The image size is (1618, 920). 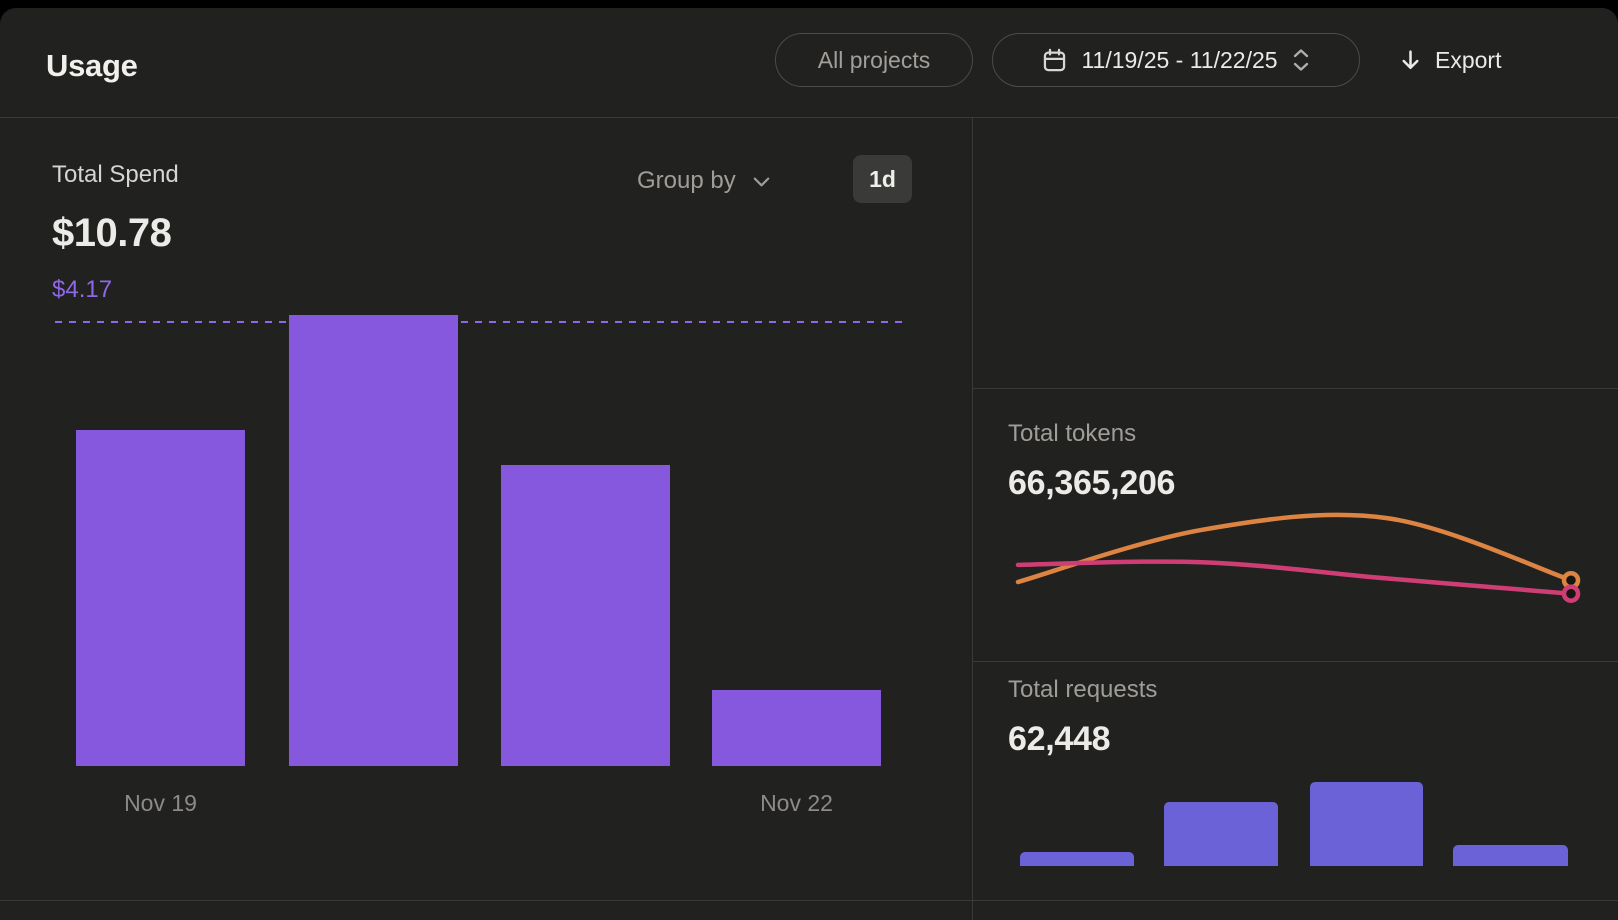 I want to click on chevron-up-down-icon, so click(x=1300, y=60).